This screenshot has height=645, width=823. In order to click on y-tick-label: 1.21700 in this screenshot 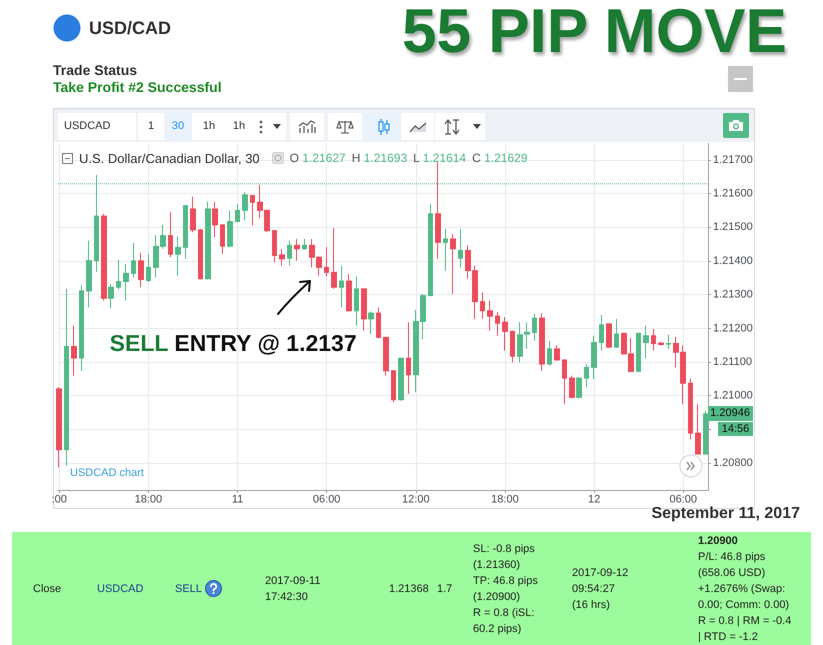, I will do `click(733, 160)`.